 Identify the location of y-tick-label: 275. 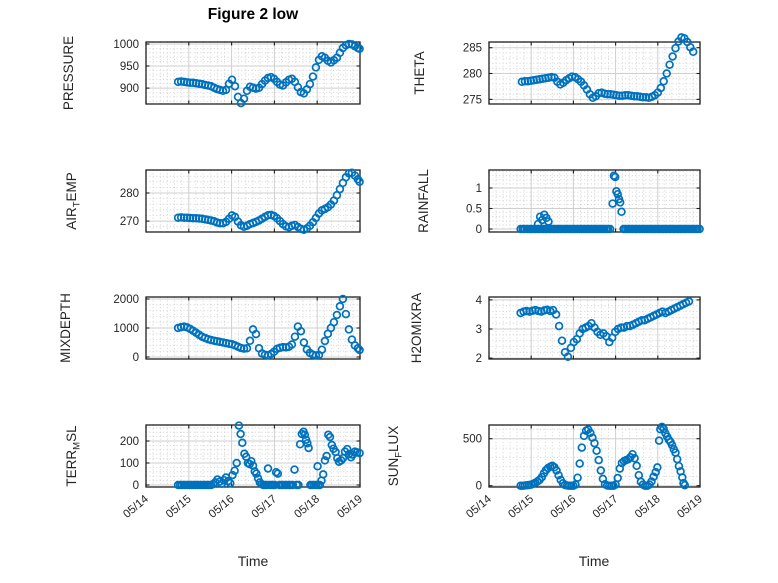
(472, 100).